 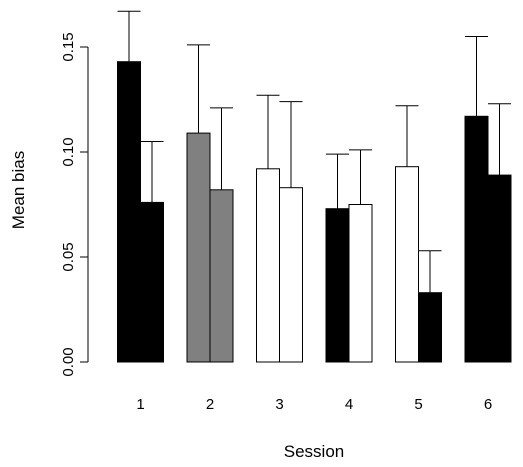 What do you see at coordinates (74, 204) in the screenshot?
I see `y-axis: 0.00 0.05 0.10 0.15` at bounding box center [74, 204].